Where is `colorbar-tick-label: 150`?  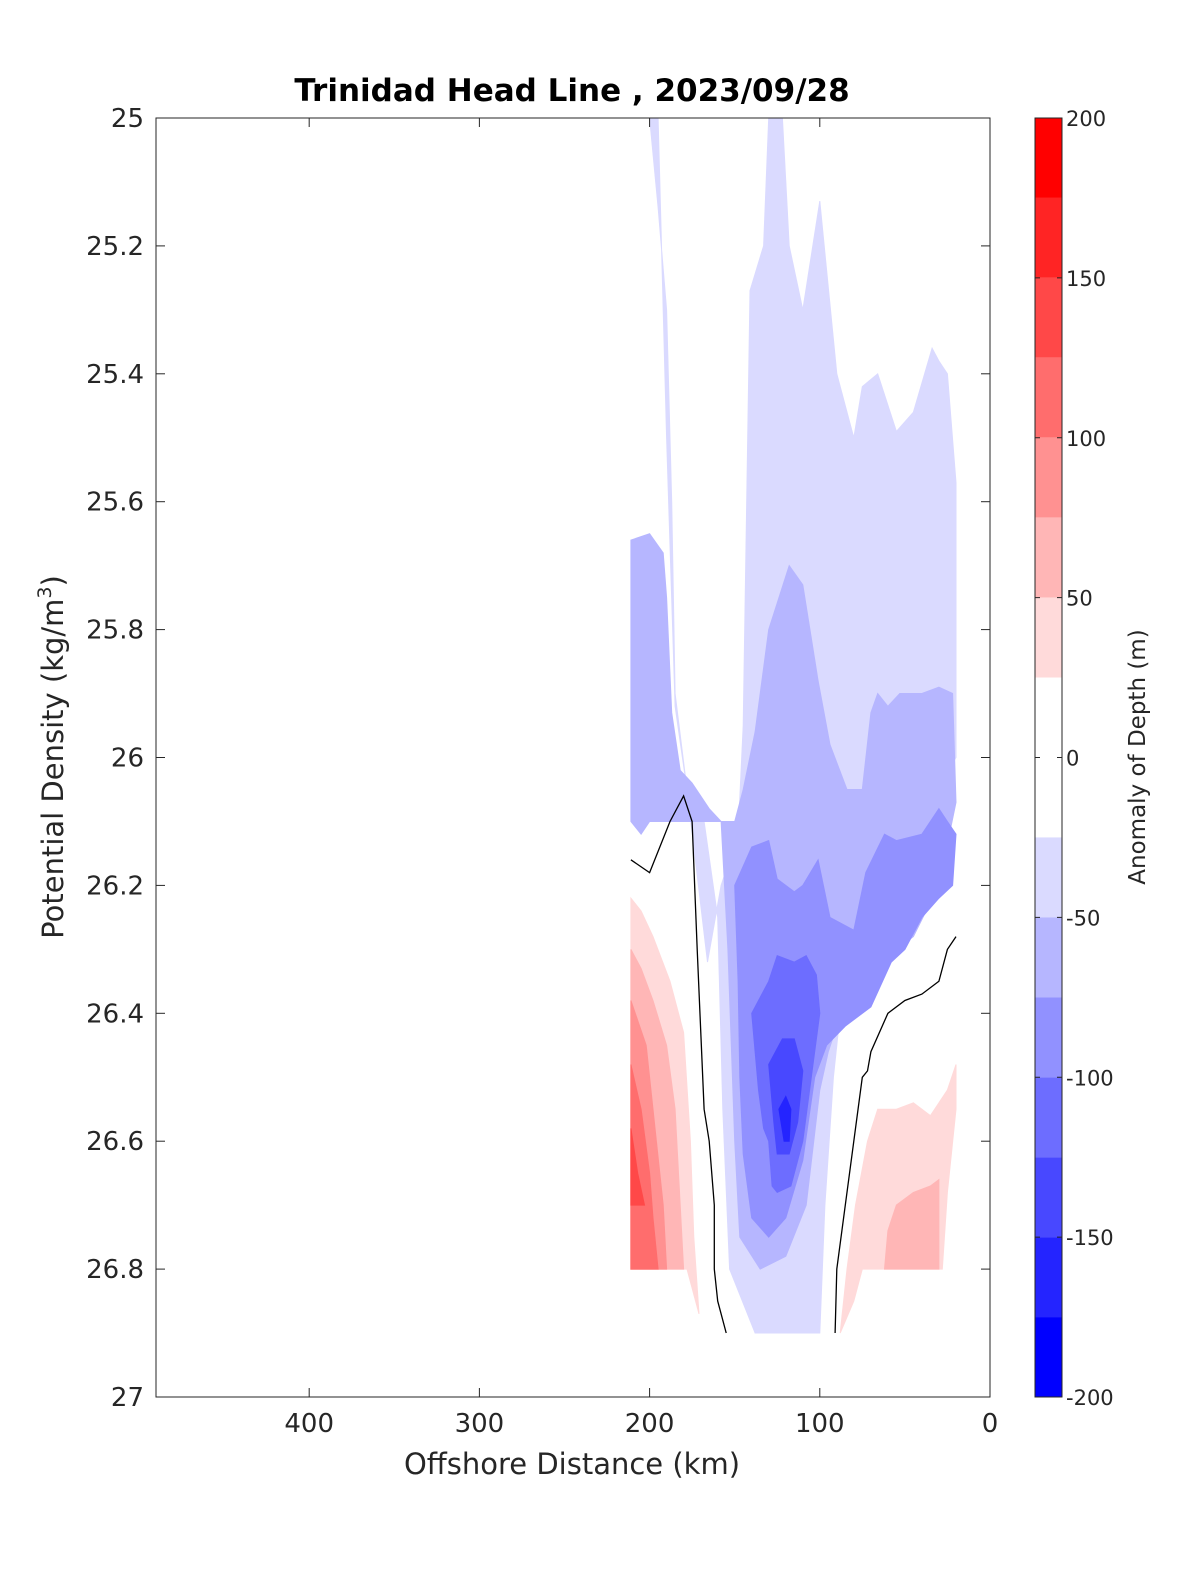
colorbar-tick-label: 150 is located at coordinates (1086, 279).